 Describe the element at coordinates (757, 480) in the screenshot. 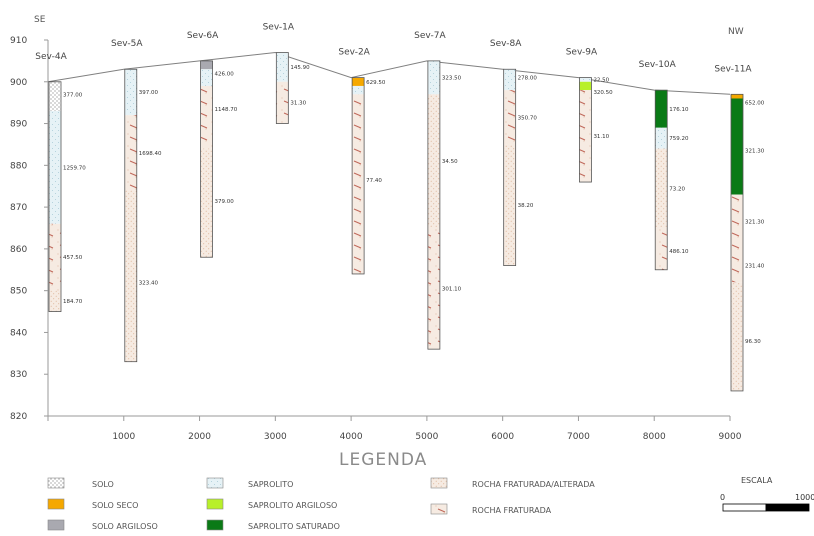

I see `scale-title: ESCALA` at that location.